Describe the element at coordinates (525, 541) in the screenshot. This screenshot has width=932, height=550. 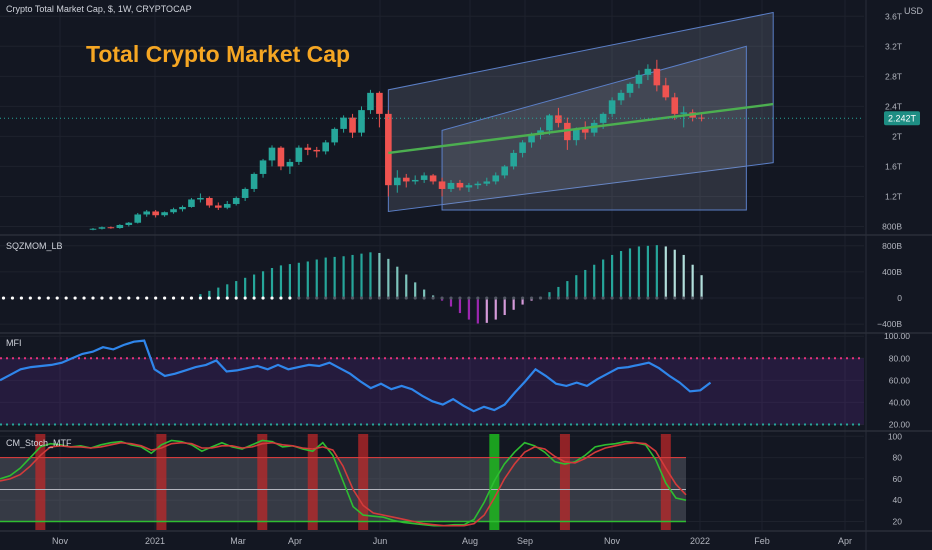
I see `time-axis-label: Sep` at that location.